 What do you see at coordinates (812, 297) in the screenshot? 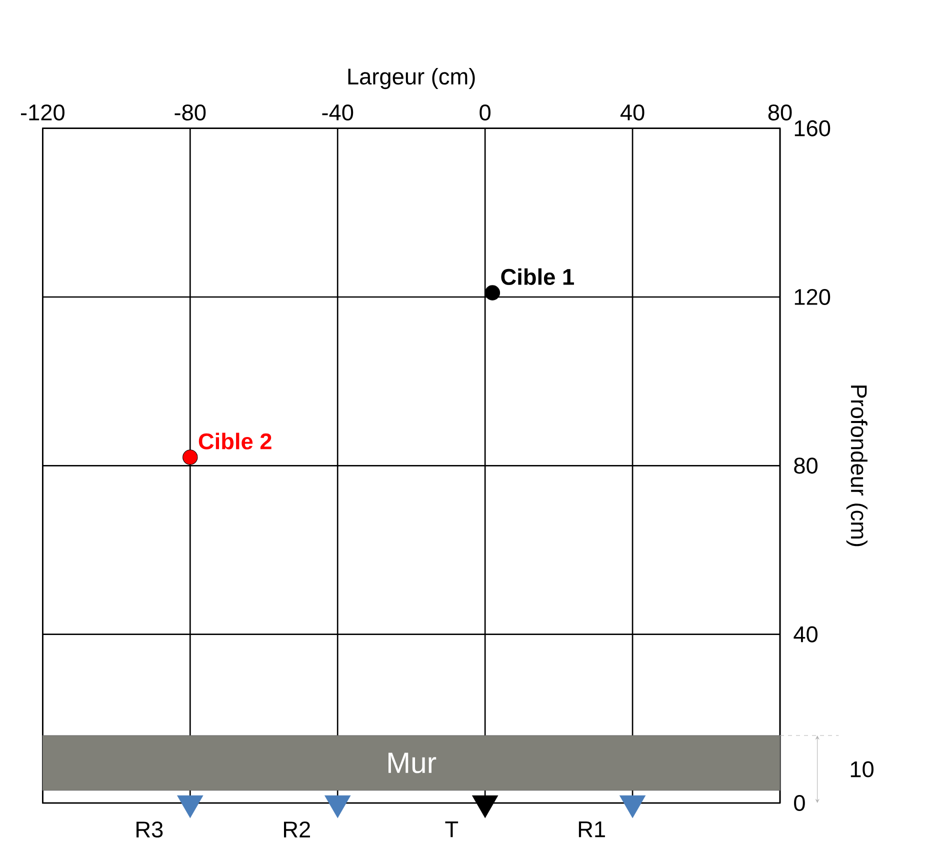
I see `y-tick-label: 120` at bounding box center [812, 297].